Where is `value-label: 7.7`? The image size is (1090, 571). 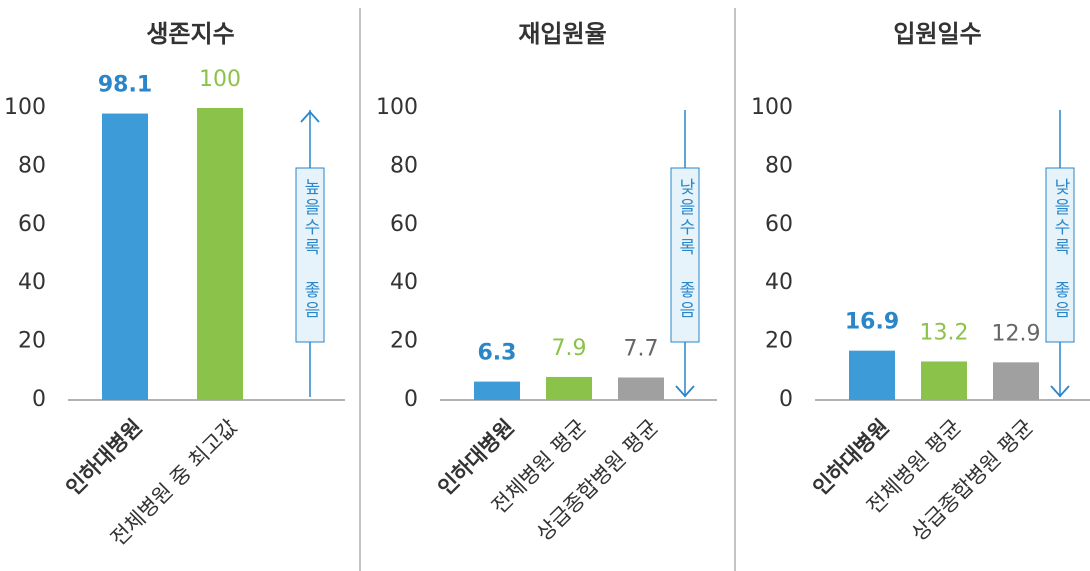
value-label: 7.7 is located at coordinates (641, 349).